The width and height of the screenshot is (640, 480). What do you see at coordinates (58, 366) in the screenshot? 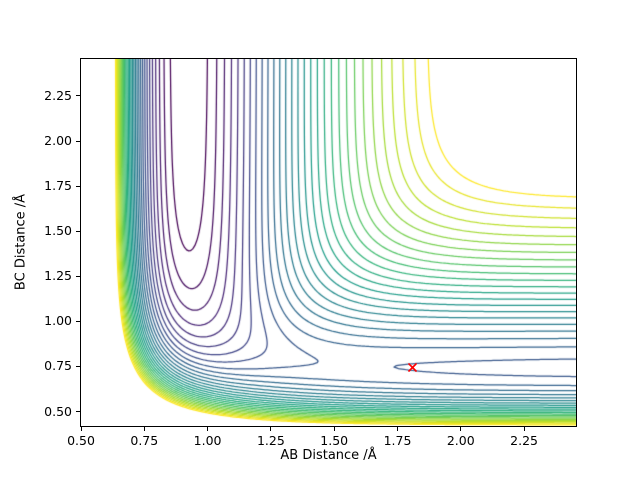
I see `y-tick-label: 0.75` at bounding box center [58, 366].